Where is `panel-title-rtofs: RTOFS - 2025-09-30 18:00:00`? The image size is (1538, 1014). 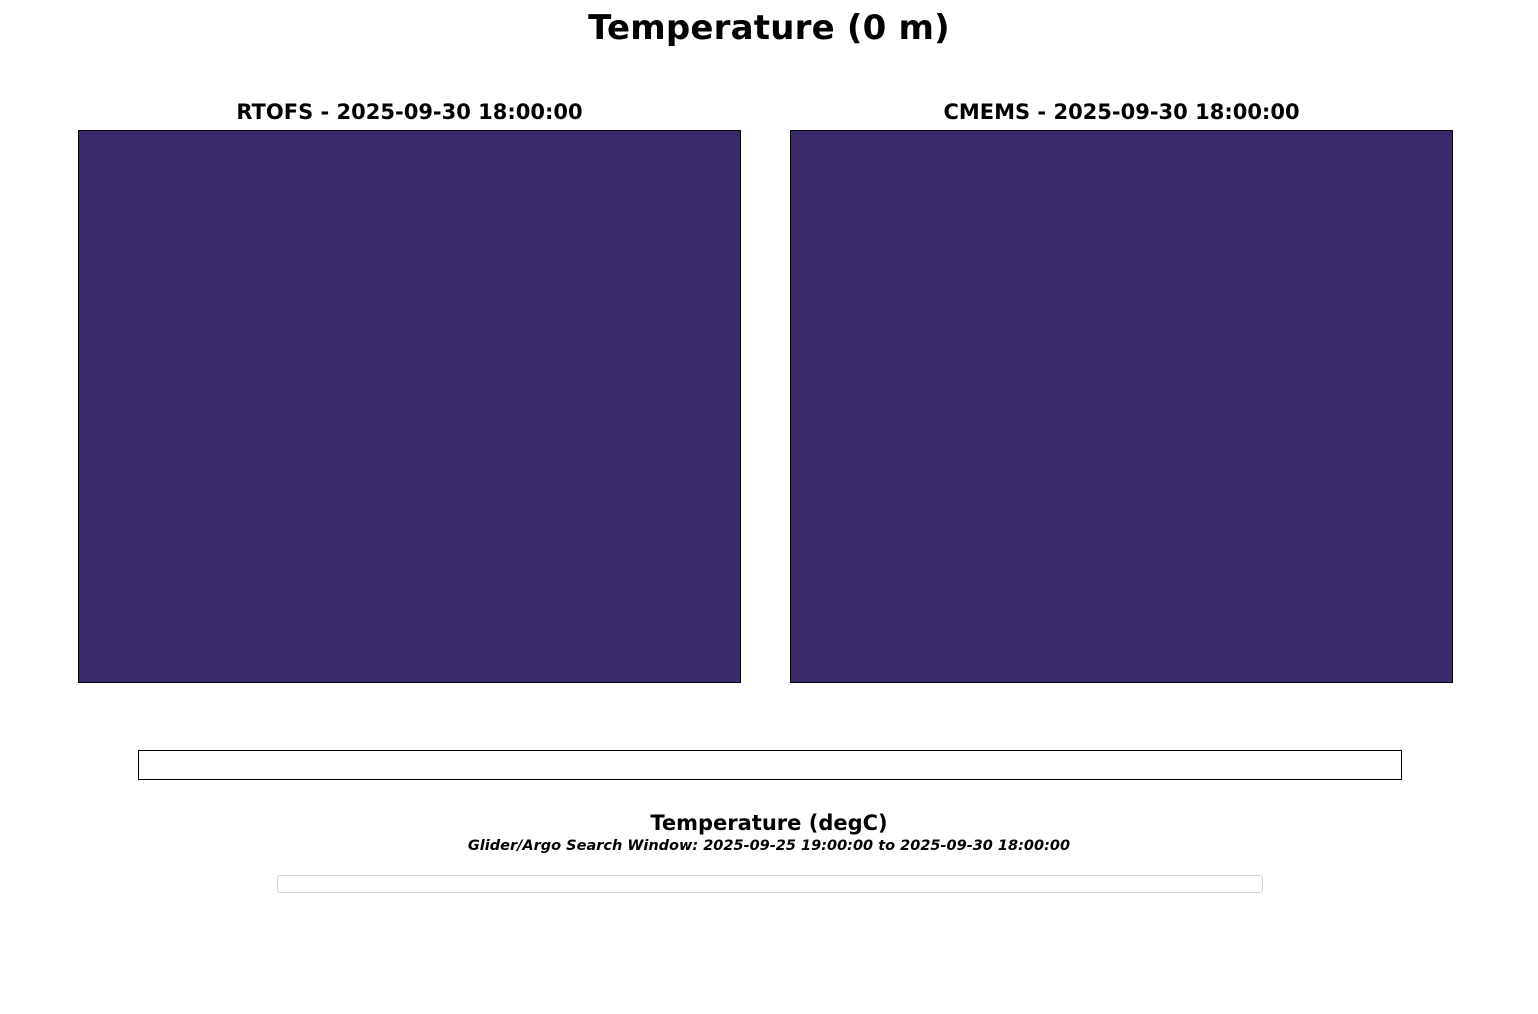 panel-title-rtofs: RTOFS - 2025-09-30 18:00:00 is located at coordinates (409, 112).